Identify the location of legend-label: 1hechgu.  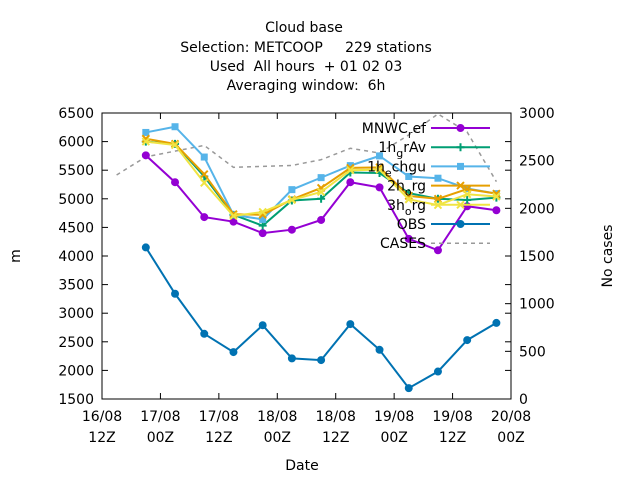
(396, 169).